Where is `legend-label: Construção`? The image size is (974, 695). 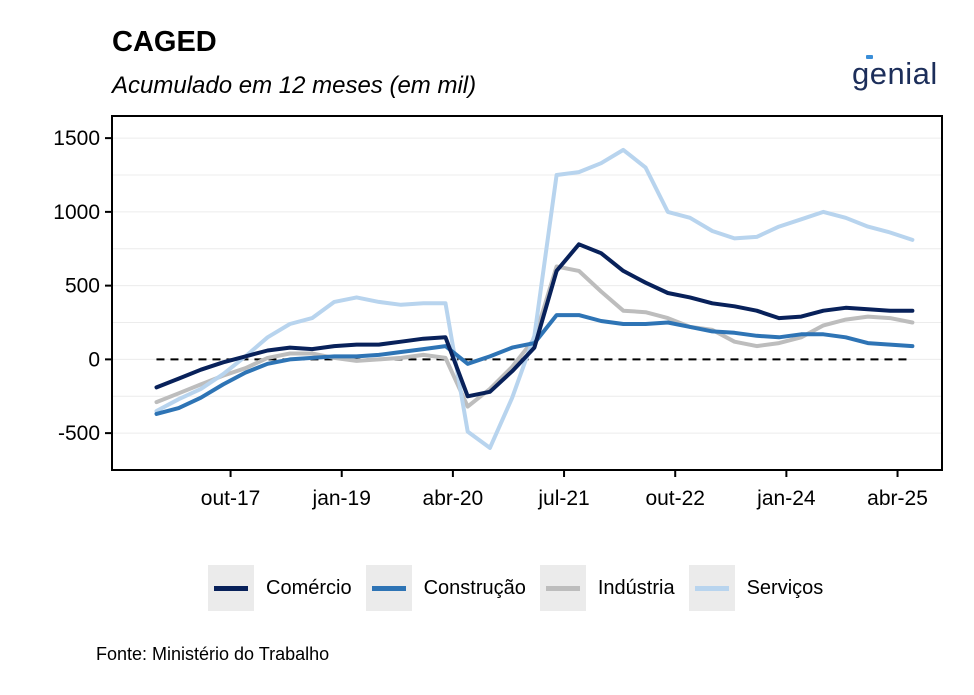 legend-label: Construção is located at coordinates (474, 587).